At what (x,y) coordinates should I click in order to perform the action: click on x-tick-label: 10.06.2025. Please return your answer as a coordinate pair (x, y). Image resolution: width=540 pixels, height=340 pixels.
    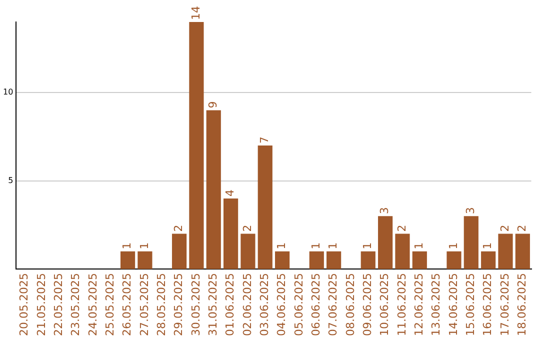
    Looking at the image, I should click on (385, 304).